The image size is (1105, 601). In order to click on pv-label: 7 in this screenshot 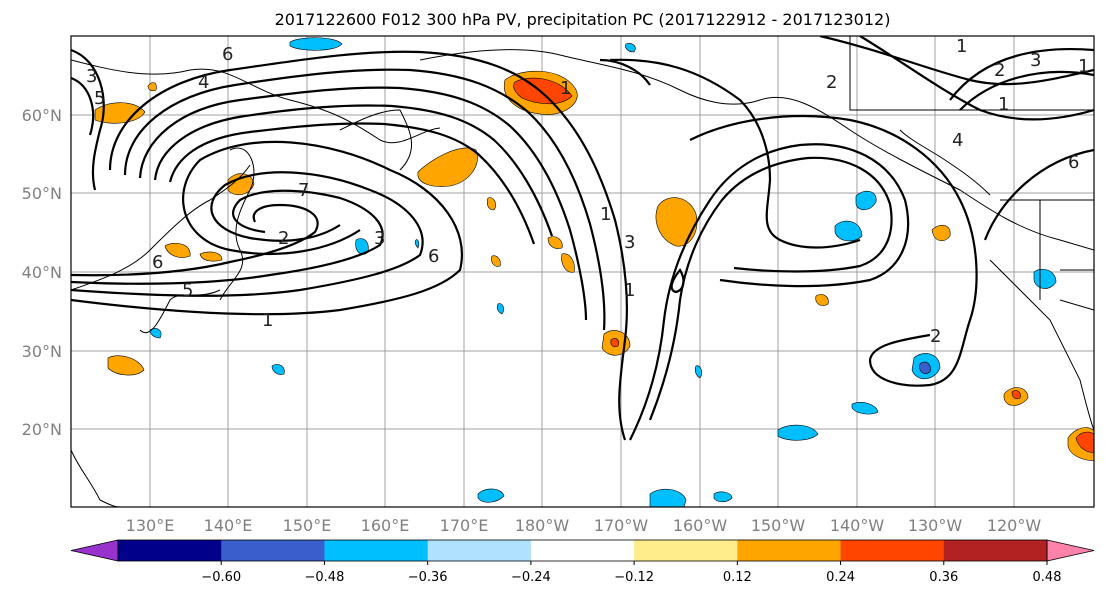, I will do `click(303, 190)`.